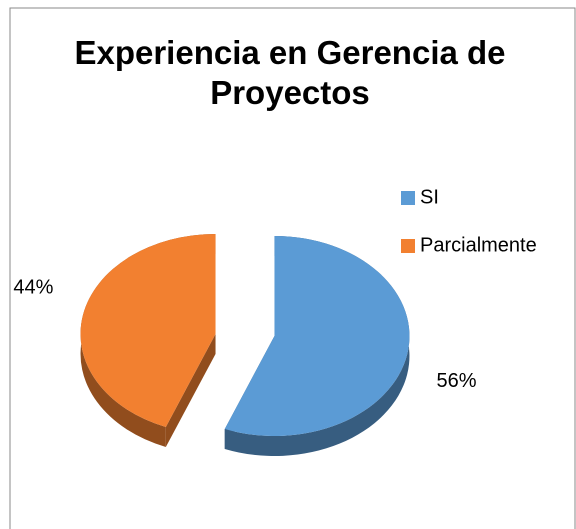  What do you see at coordinates (429, 197) in the screenshot?
I see `legend-label: SI` at bounding box center [429, 197].